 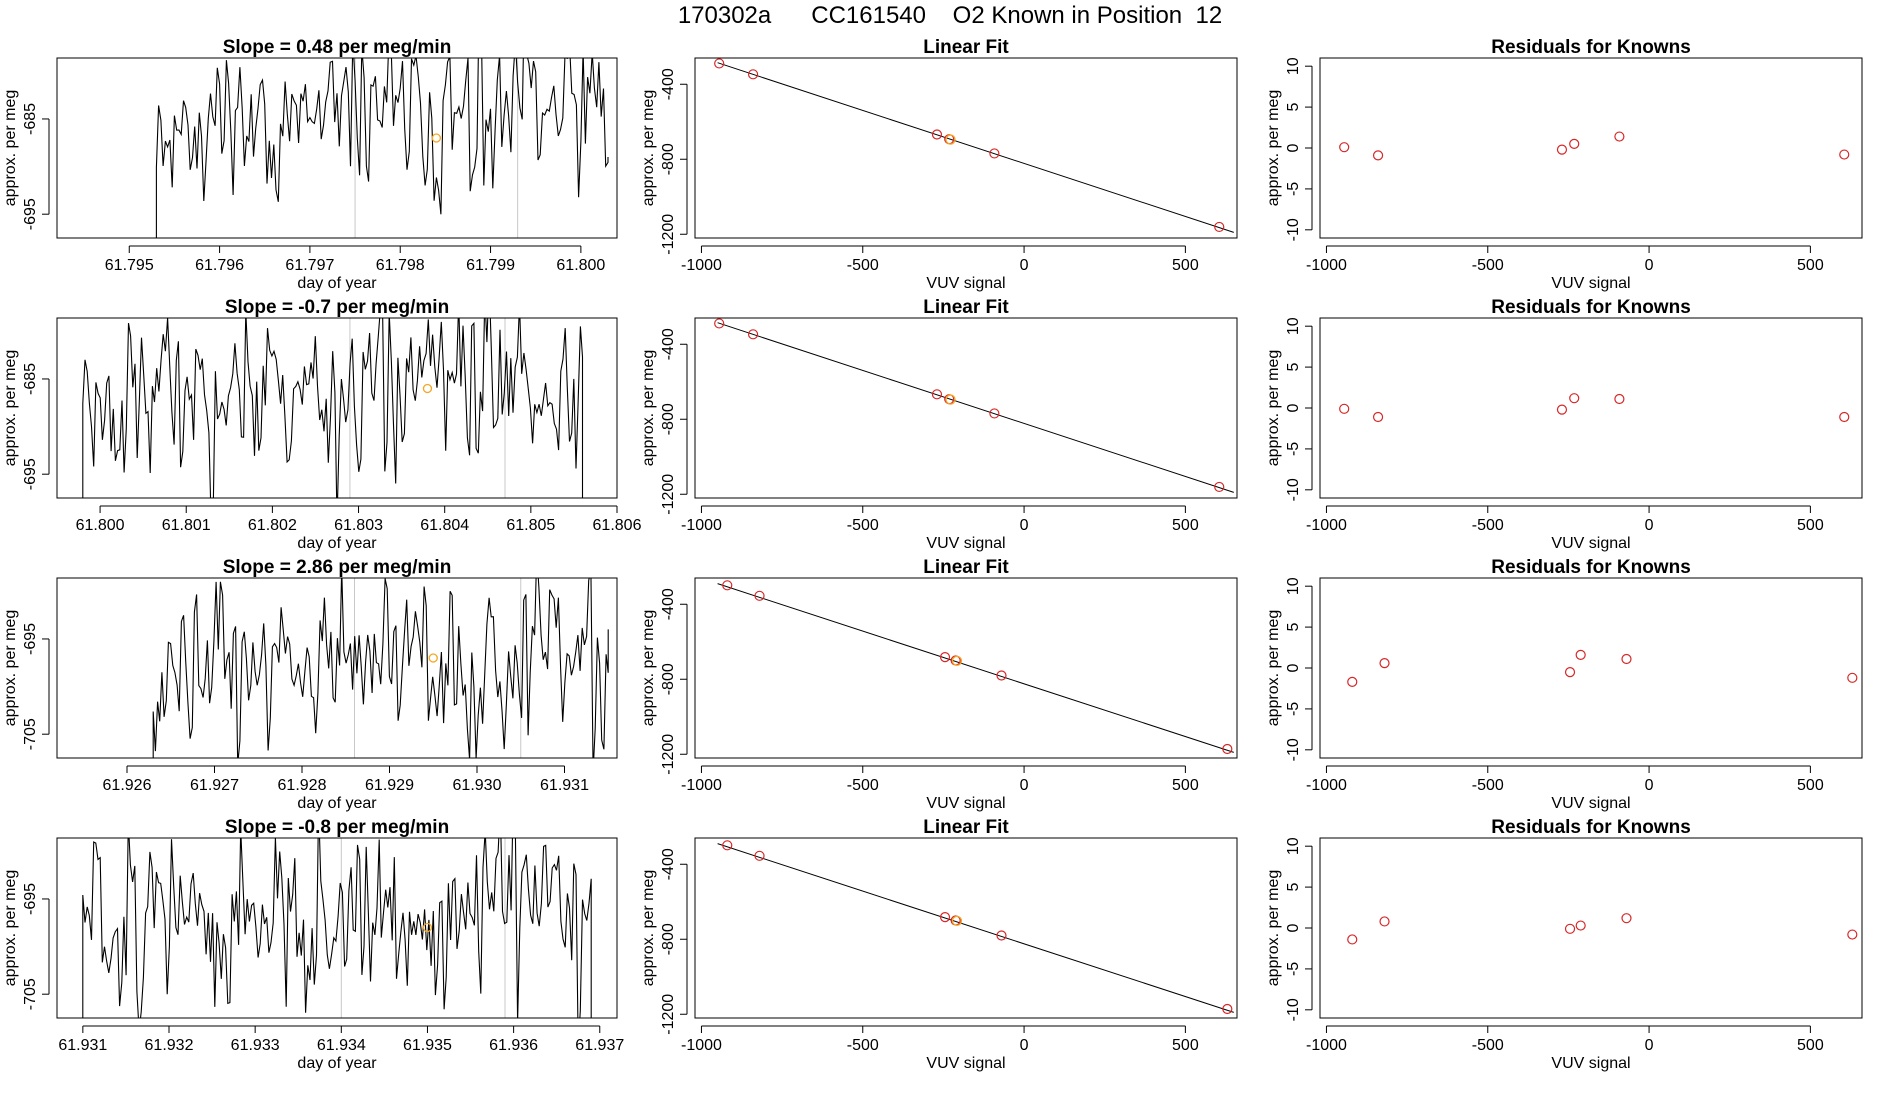 What do you see at coordinates (1293, 189) in the screenshot?
I see `y-tick-label: -5` at bounding box center [1293, 189].